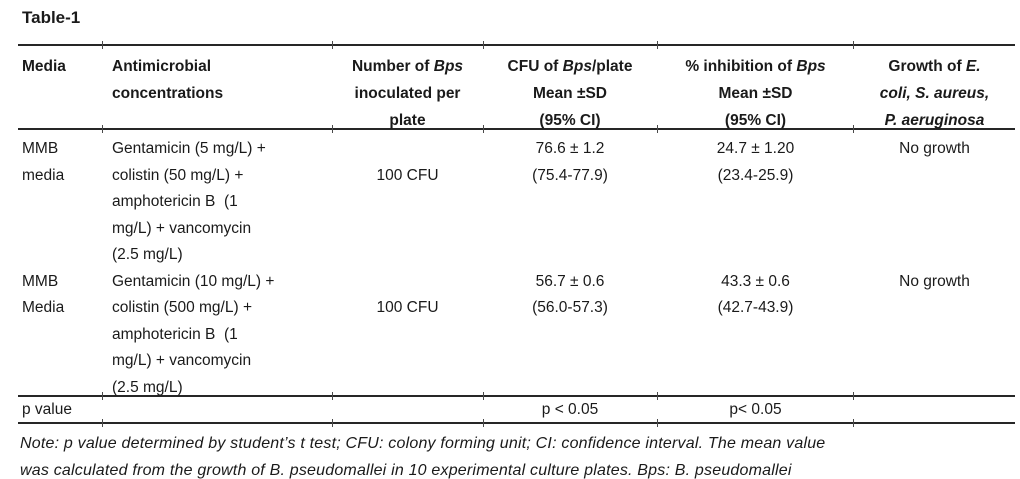 This screenshot has width=1020, height=479. I want to click on header-text-segment: Number of, so click(392, 66).